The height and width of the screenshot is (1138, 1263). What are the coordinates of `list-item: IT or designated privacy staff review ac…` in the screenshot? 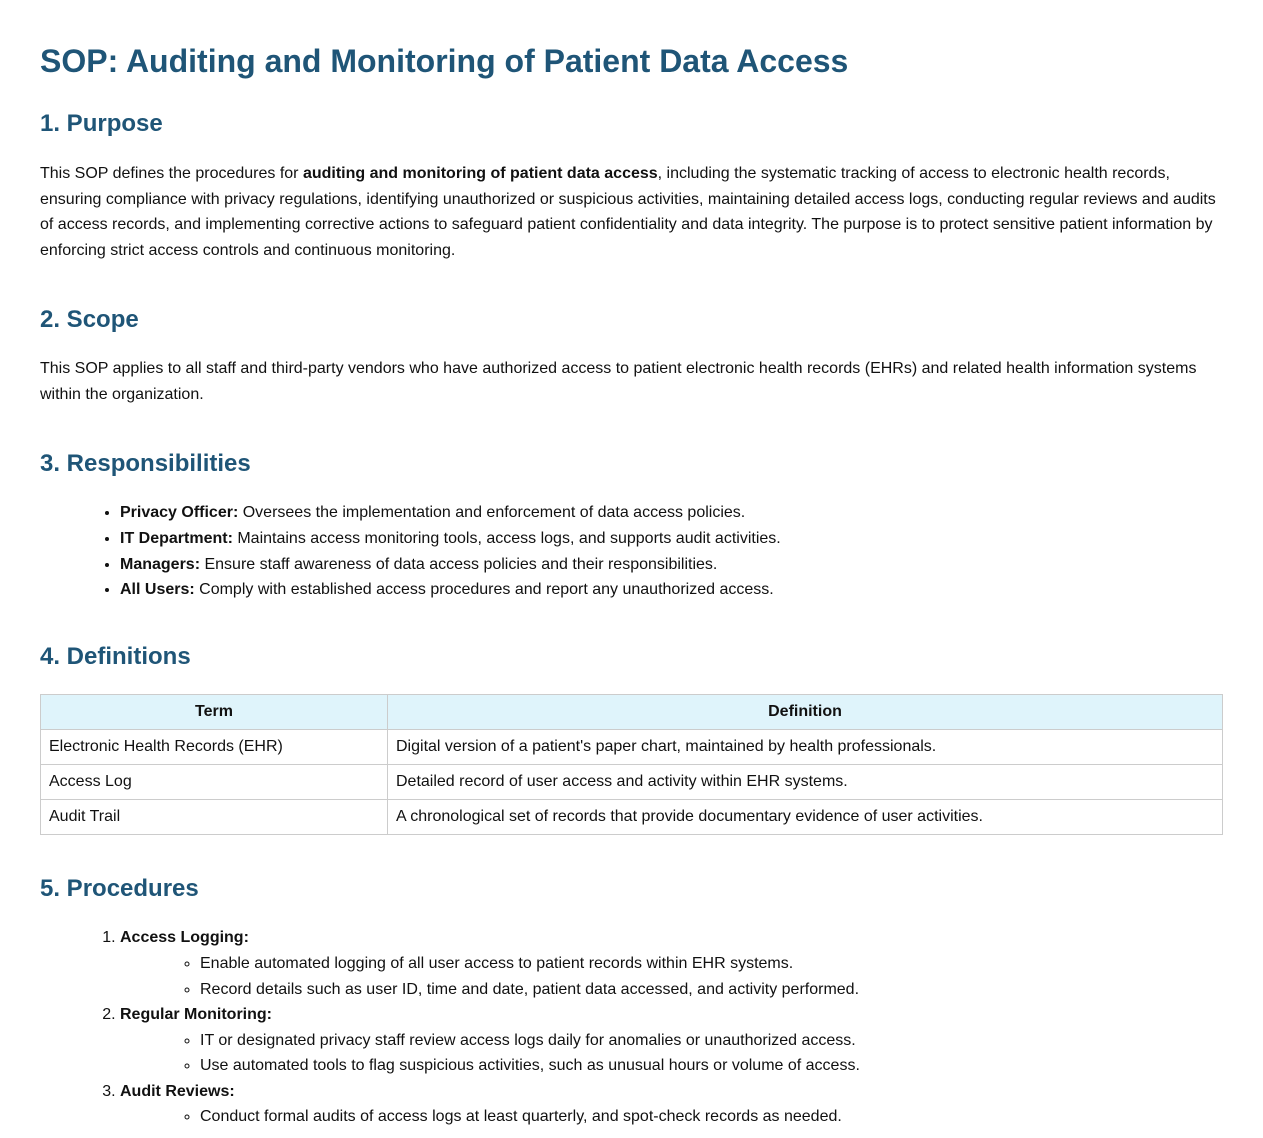 It's located at (711, 1041).